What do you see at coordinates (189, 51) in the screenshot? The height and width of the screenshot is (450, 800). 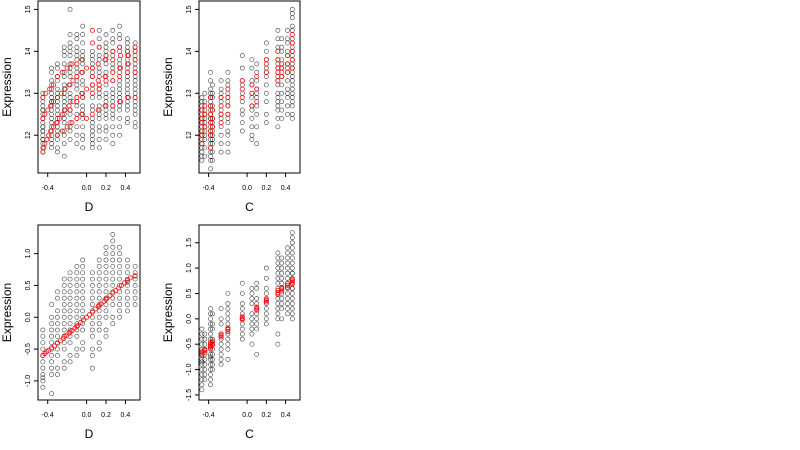 I see `y-tick-label: 14` at bounding box center [189, 51].